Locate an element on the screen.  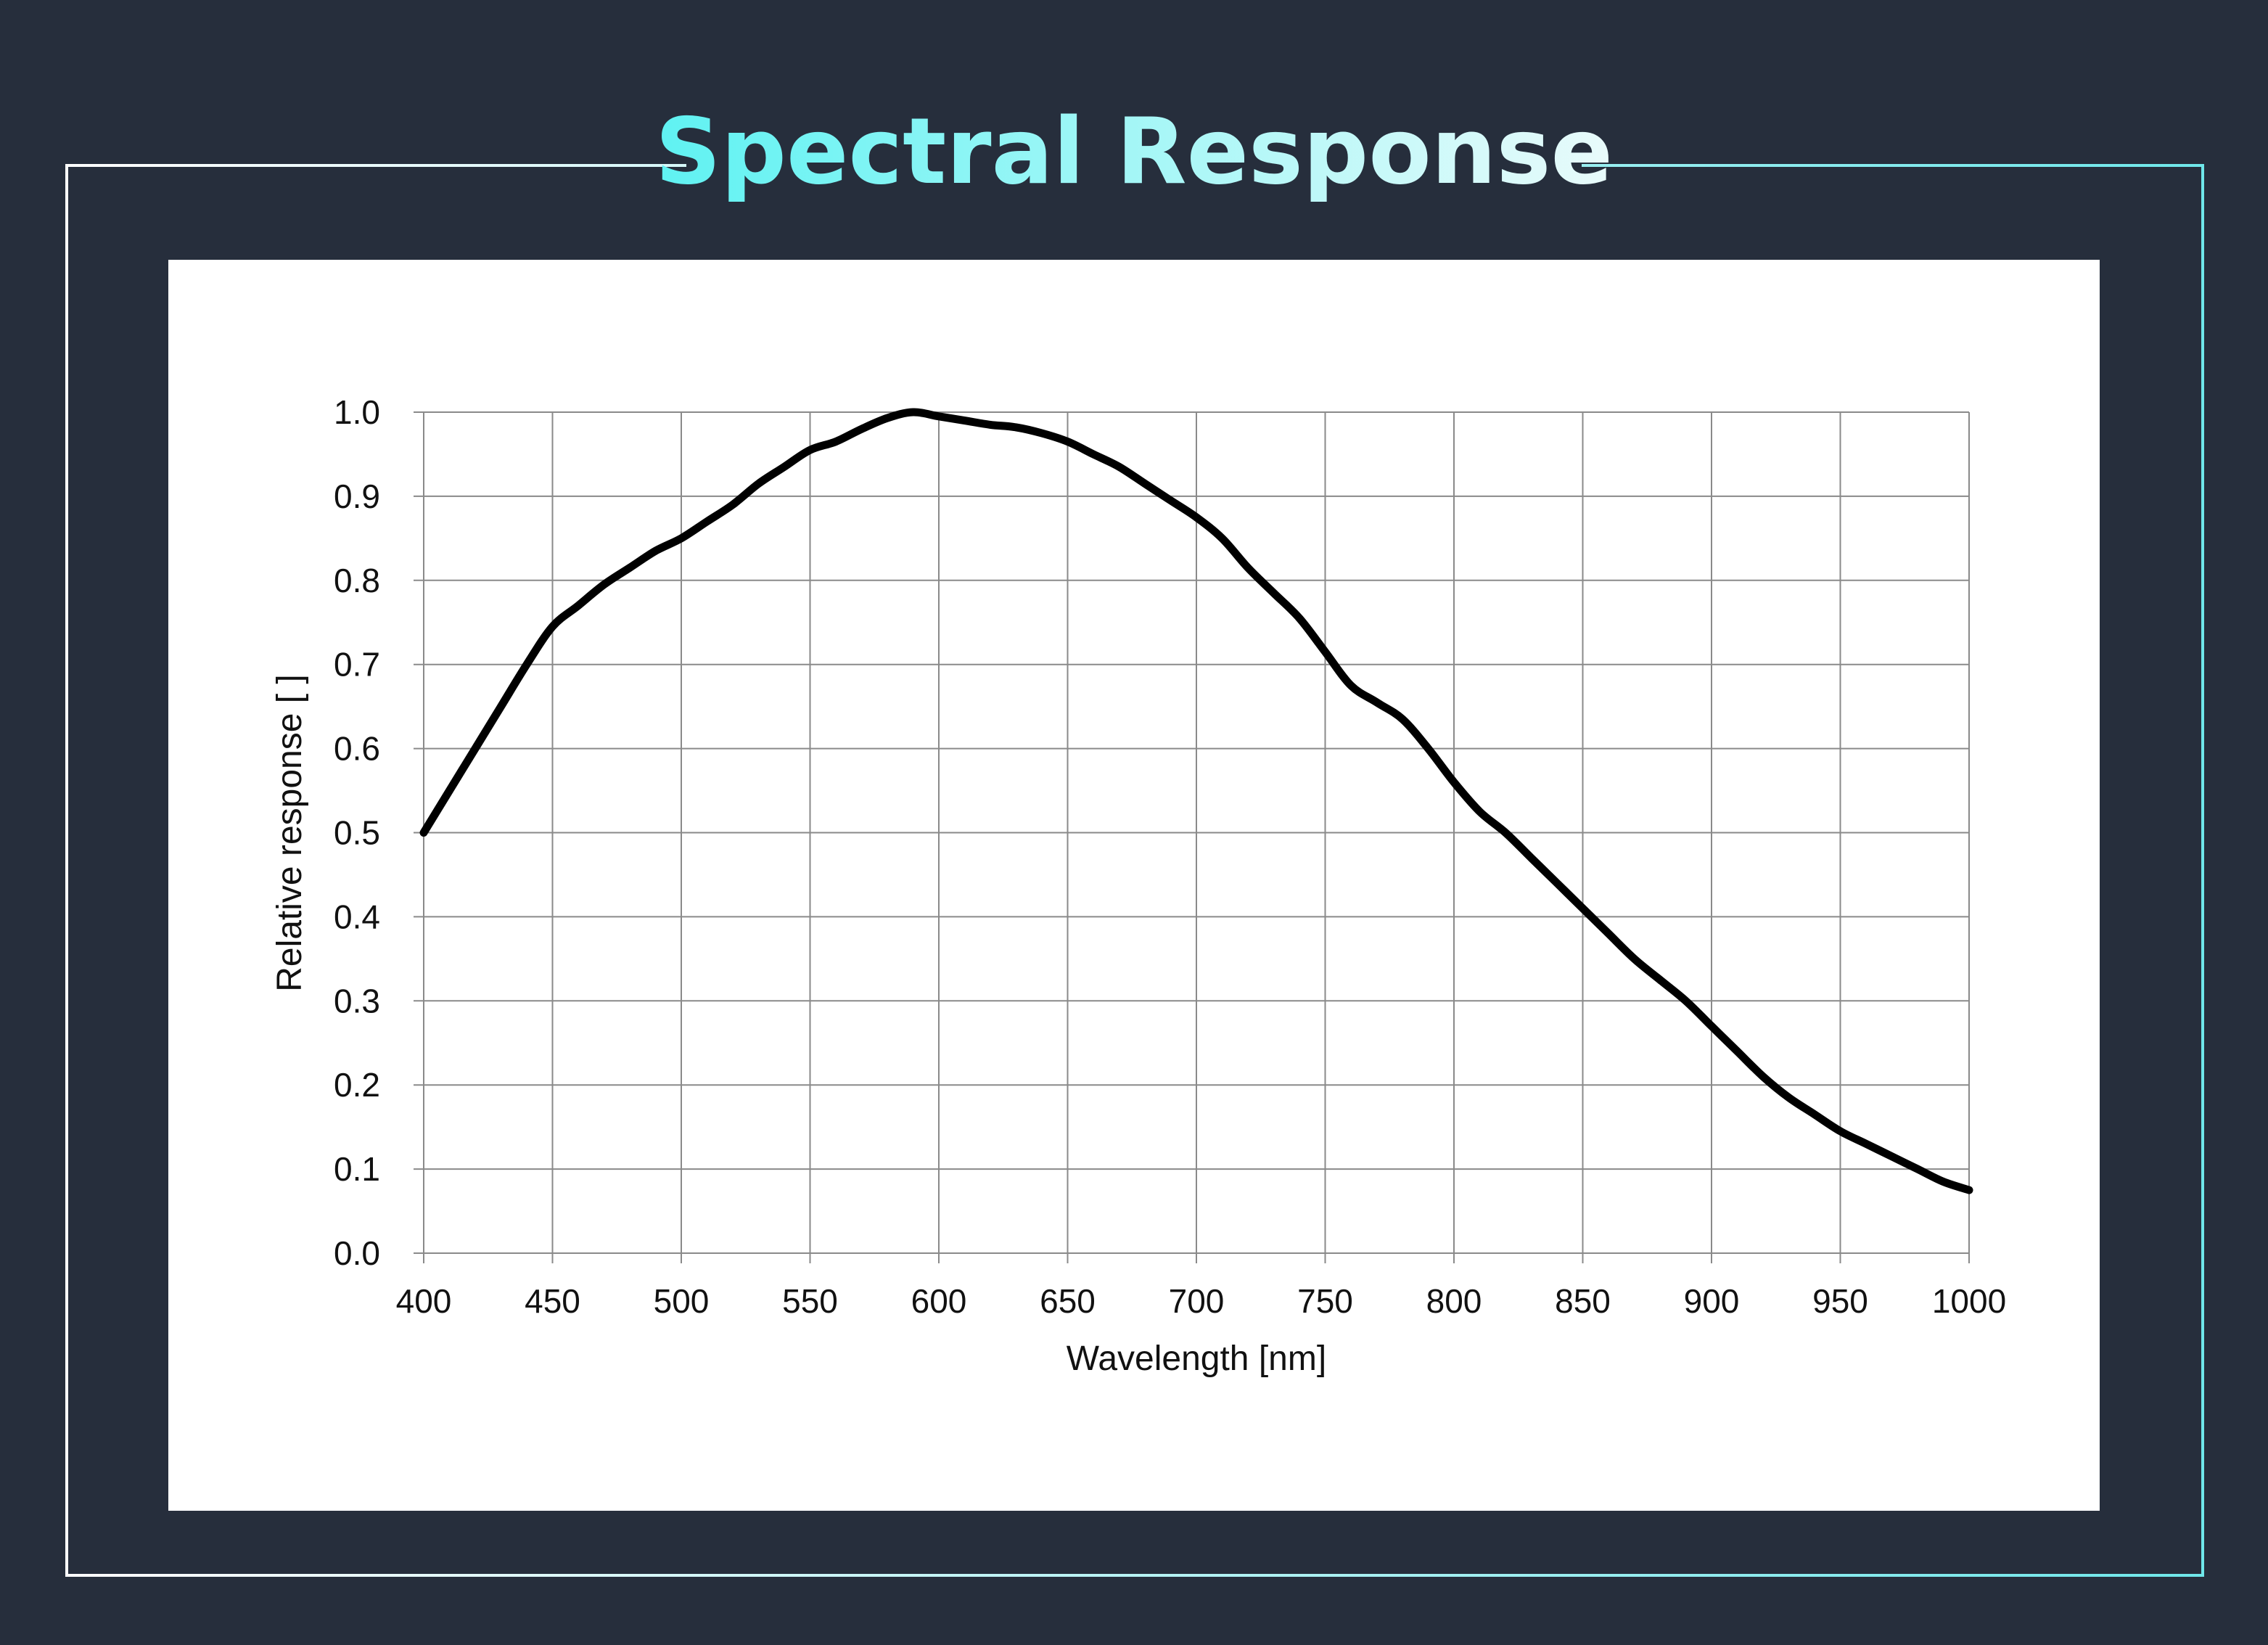
y-tick-label: 0.0 is located at coordinates (357, 1253).